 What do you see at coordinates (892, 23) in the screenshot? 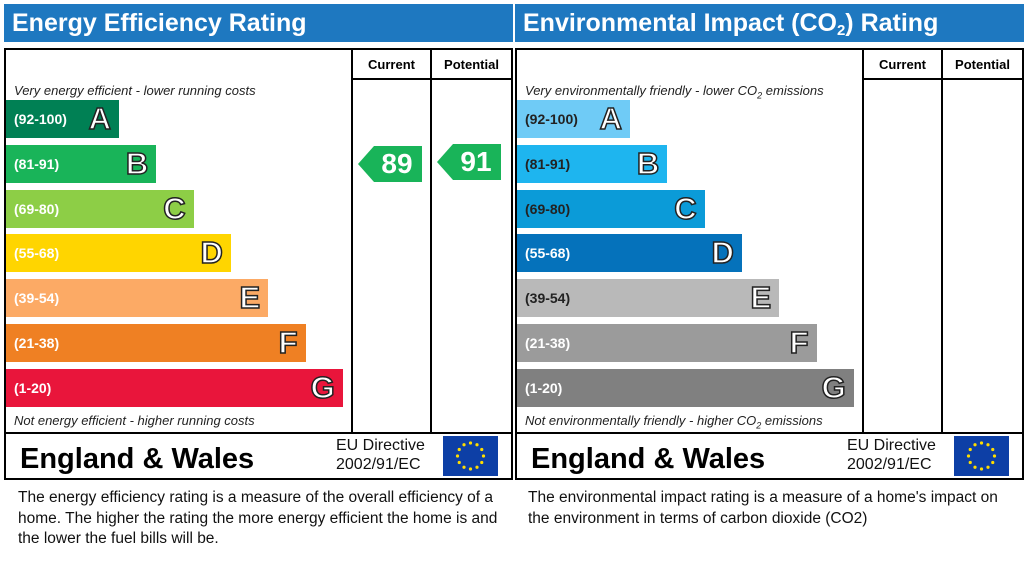
I see `title-text: ) Rating` at bounding box center [892, 23].